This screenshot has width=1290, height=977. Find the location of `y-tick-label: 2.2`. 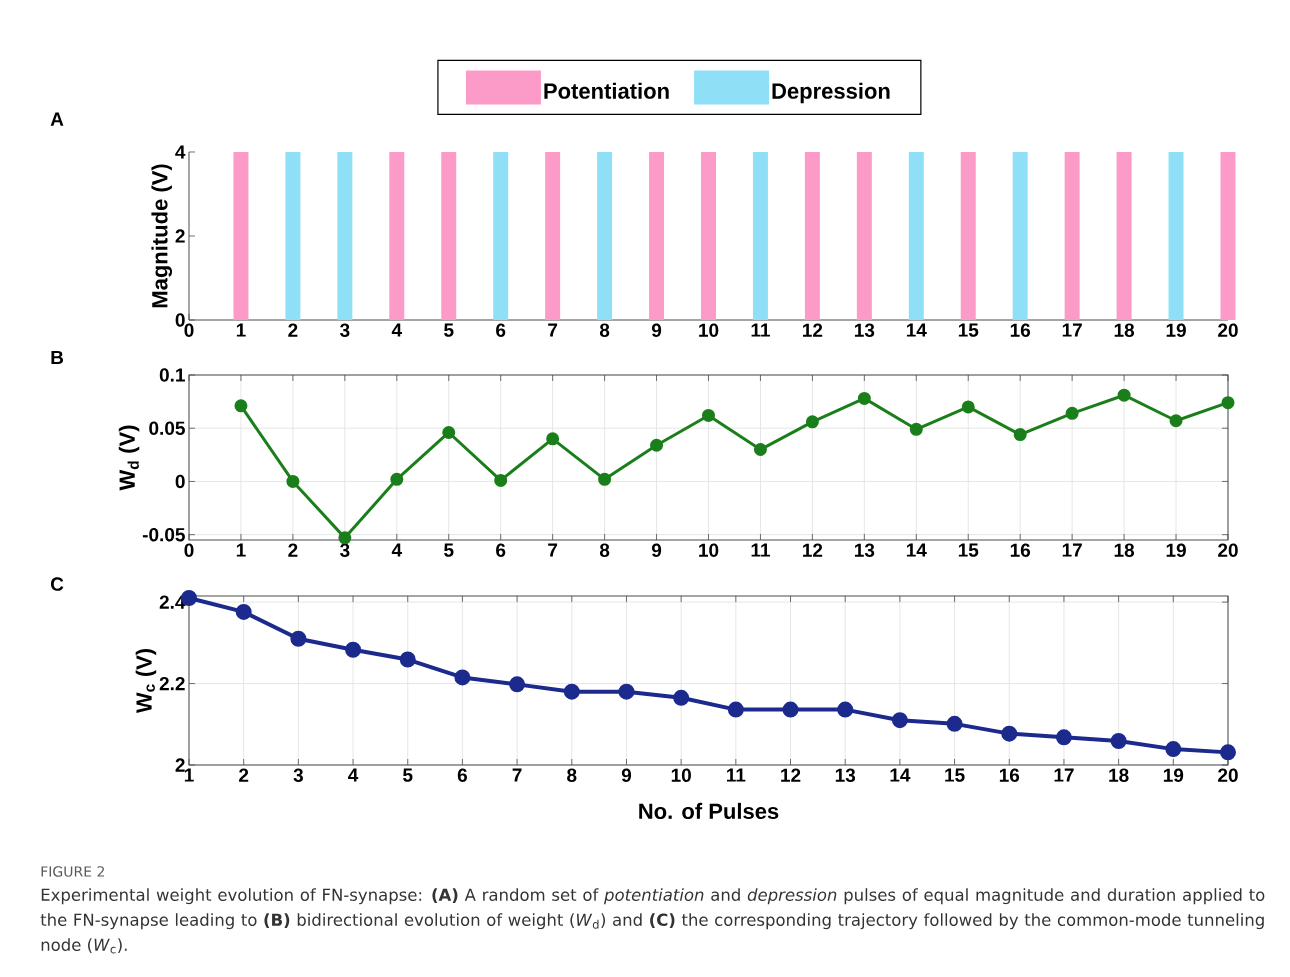

y-tick-label: 2.2 is located at coordinates (172, 683).